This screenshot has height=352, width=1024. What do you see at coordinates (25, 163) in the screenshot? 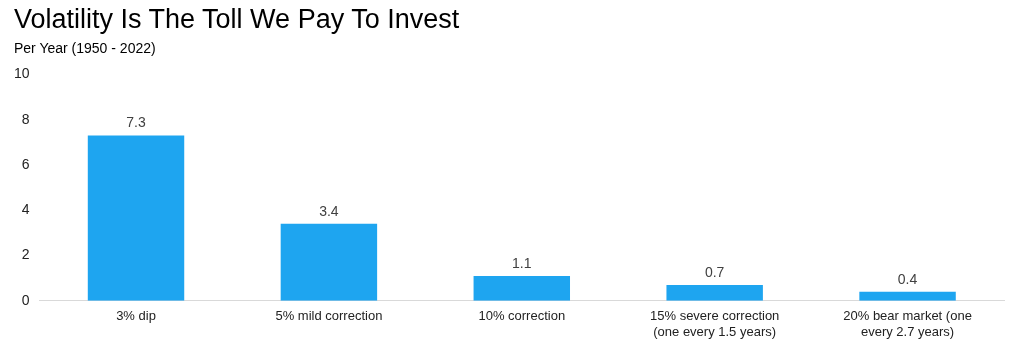
I see `y-tick-label: 6` at bounding box center [25, 163].